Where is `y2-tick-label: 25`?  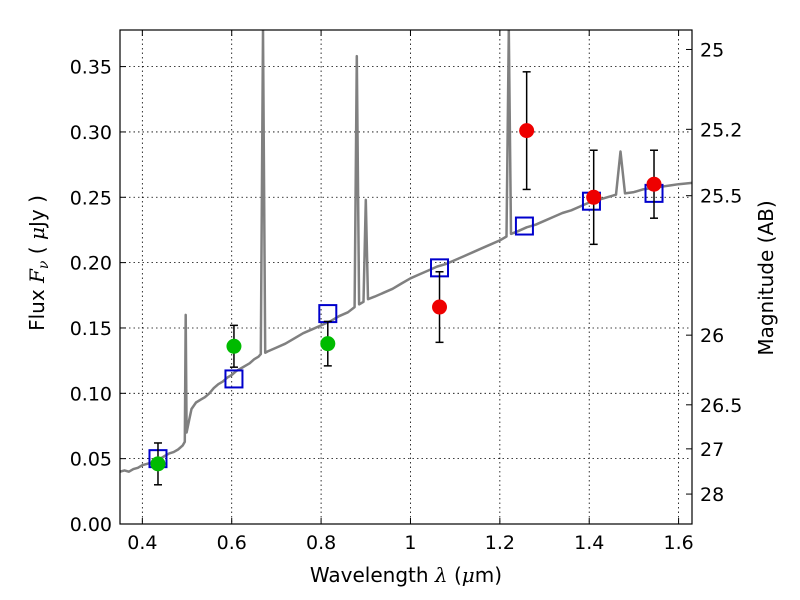
y2-tick-label: 25 is located at coordinates (712, 50).